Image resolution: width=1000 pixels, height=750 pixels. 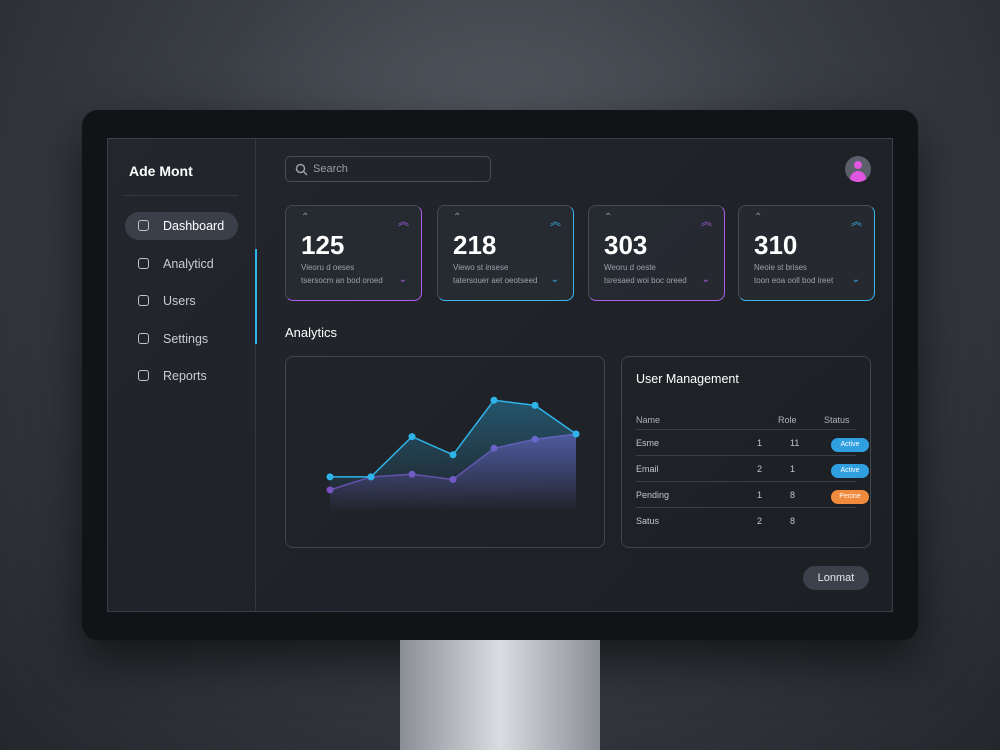 I want to click on divider, so click(x=181, y=195).